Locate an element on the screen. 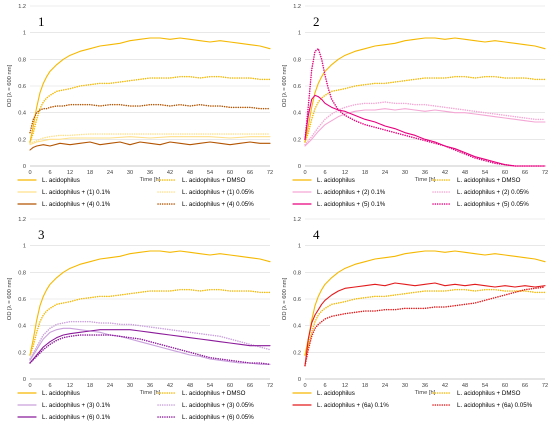 The image size is (550, 426). chart3-xtick-label: 24 is located at coordinates (110, 386).